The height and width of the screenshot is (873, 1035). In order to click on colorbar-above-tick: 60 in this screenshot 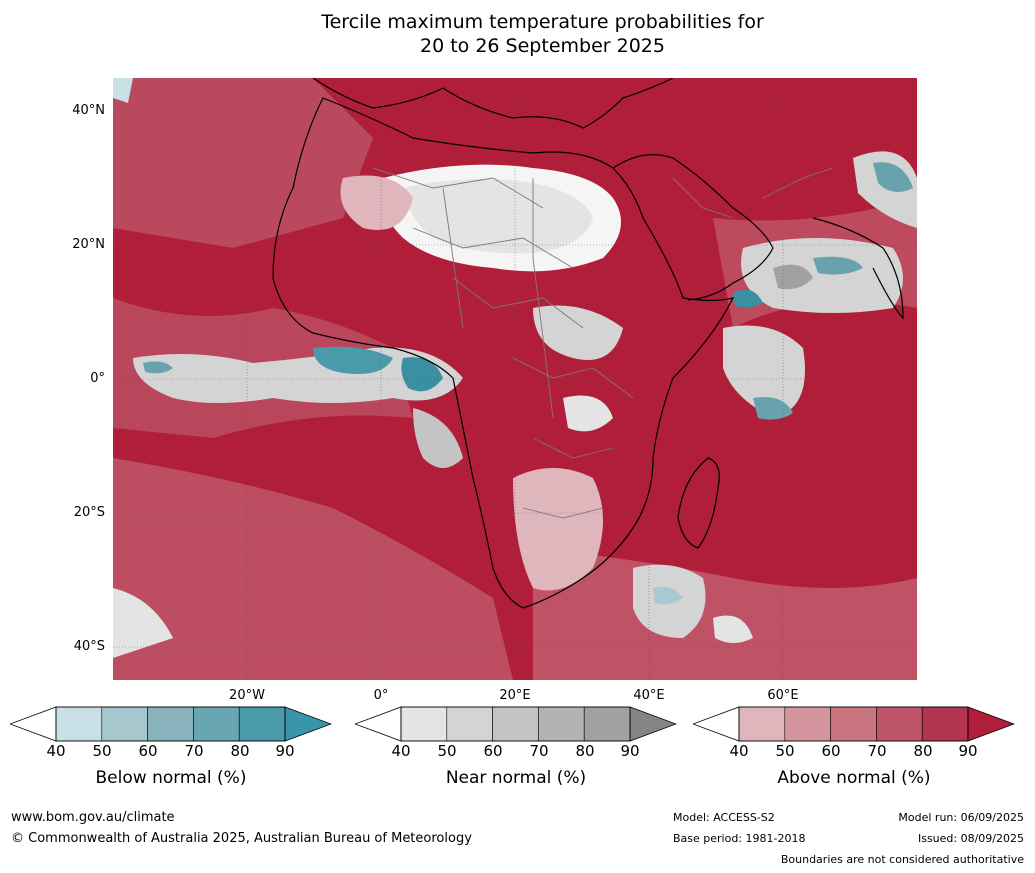, I will do `click(831, 751)`.